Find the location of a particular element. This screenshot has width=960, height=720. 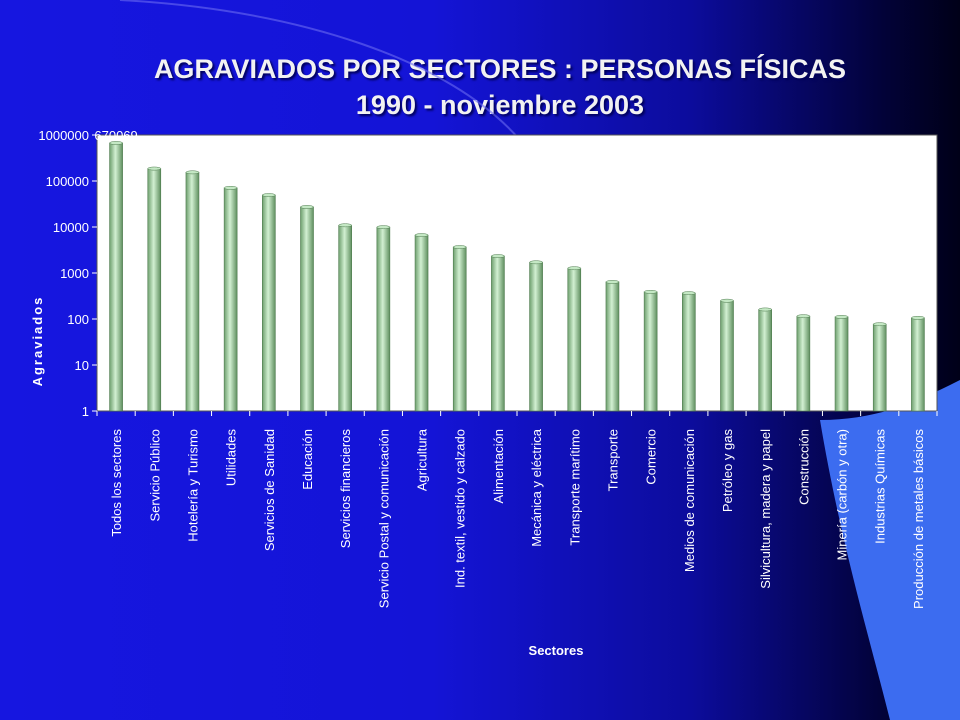

data-label: 2332 is located at coordinates (497, 248).